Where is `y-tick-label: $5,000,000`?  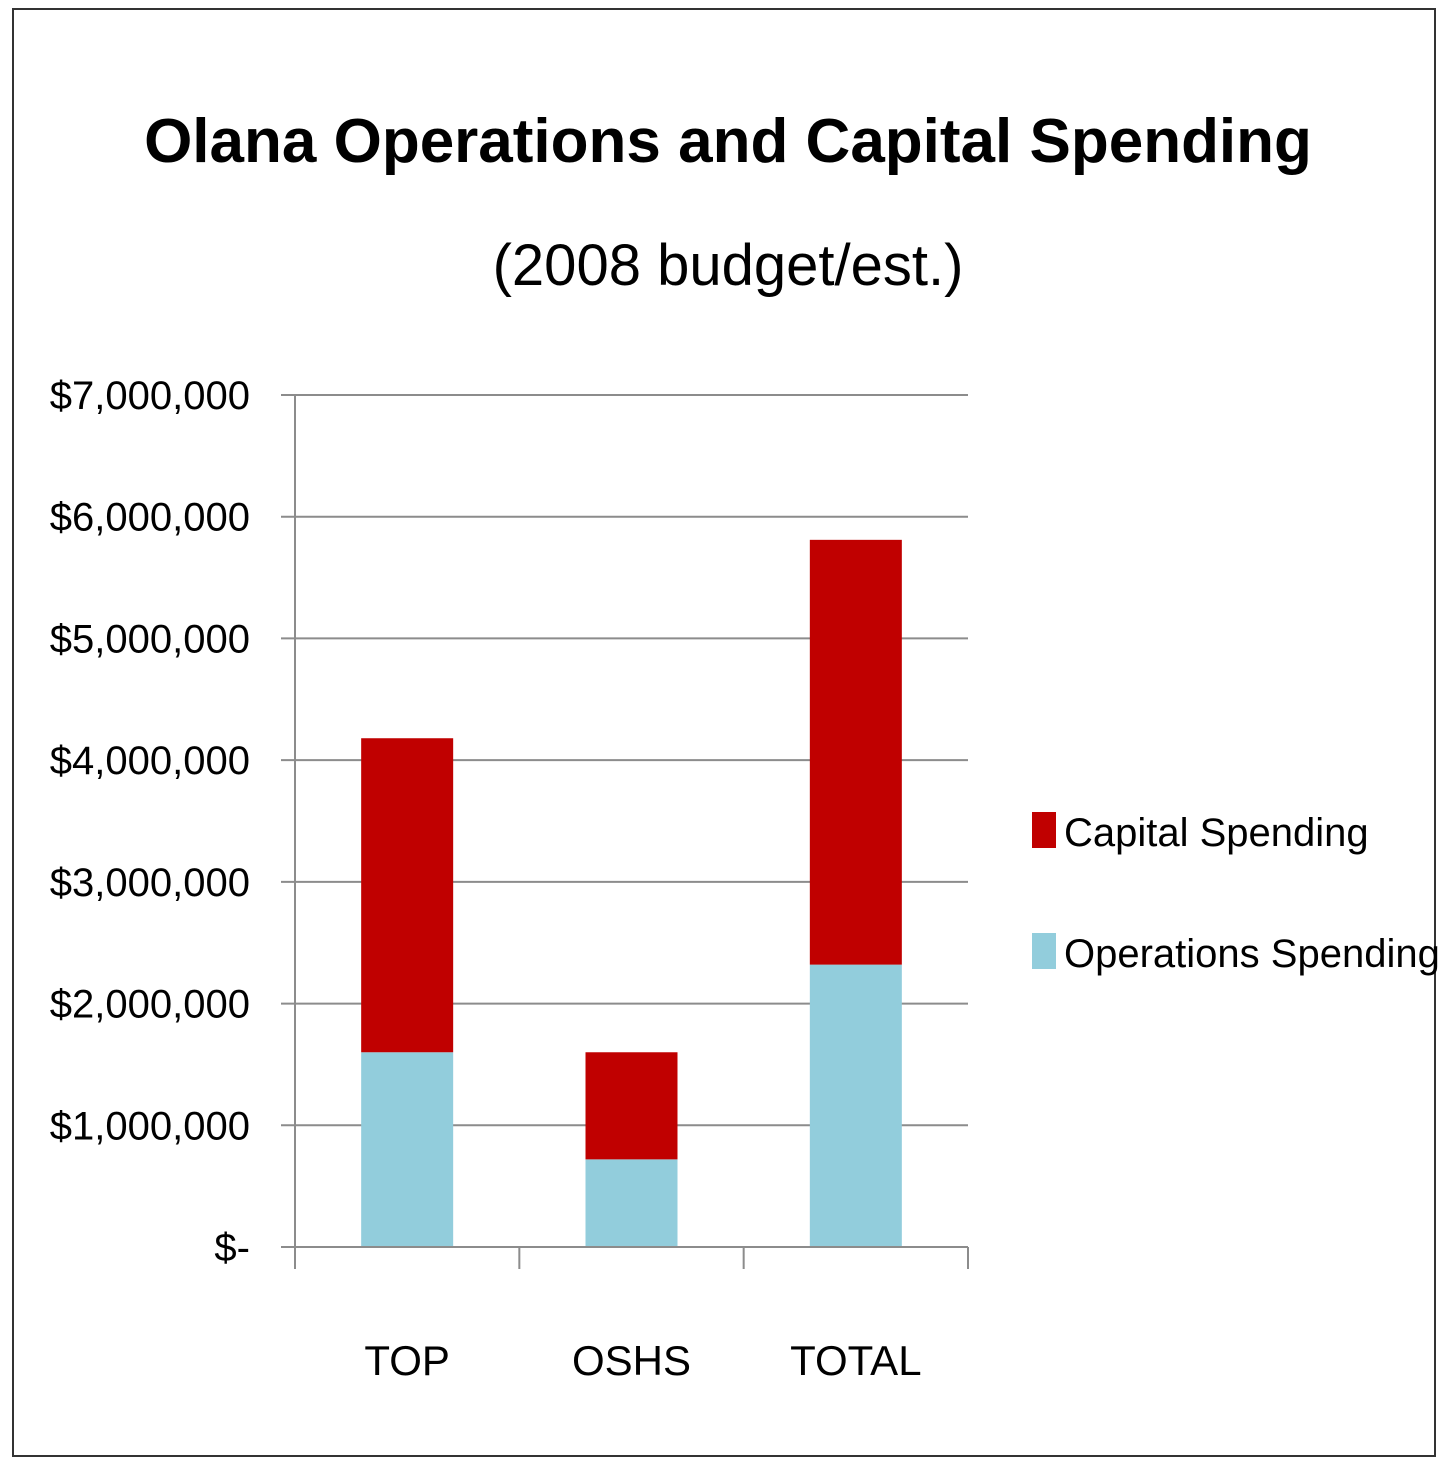 y-tick-label: $5,000,000 is located at coordinates (150, 639).